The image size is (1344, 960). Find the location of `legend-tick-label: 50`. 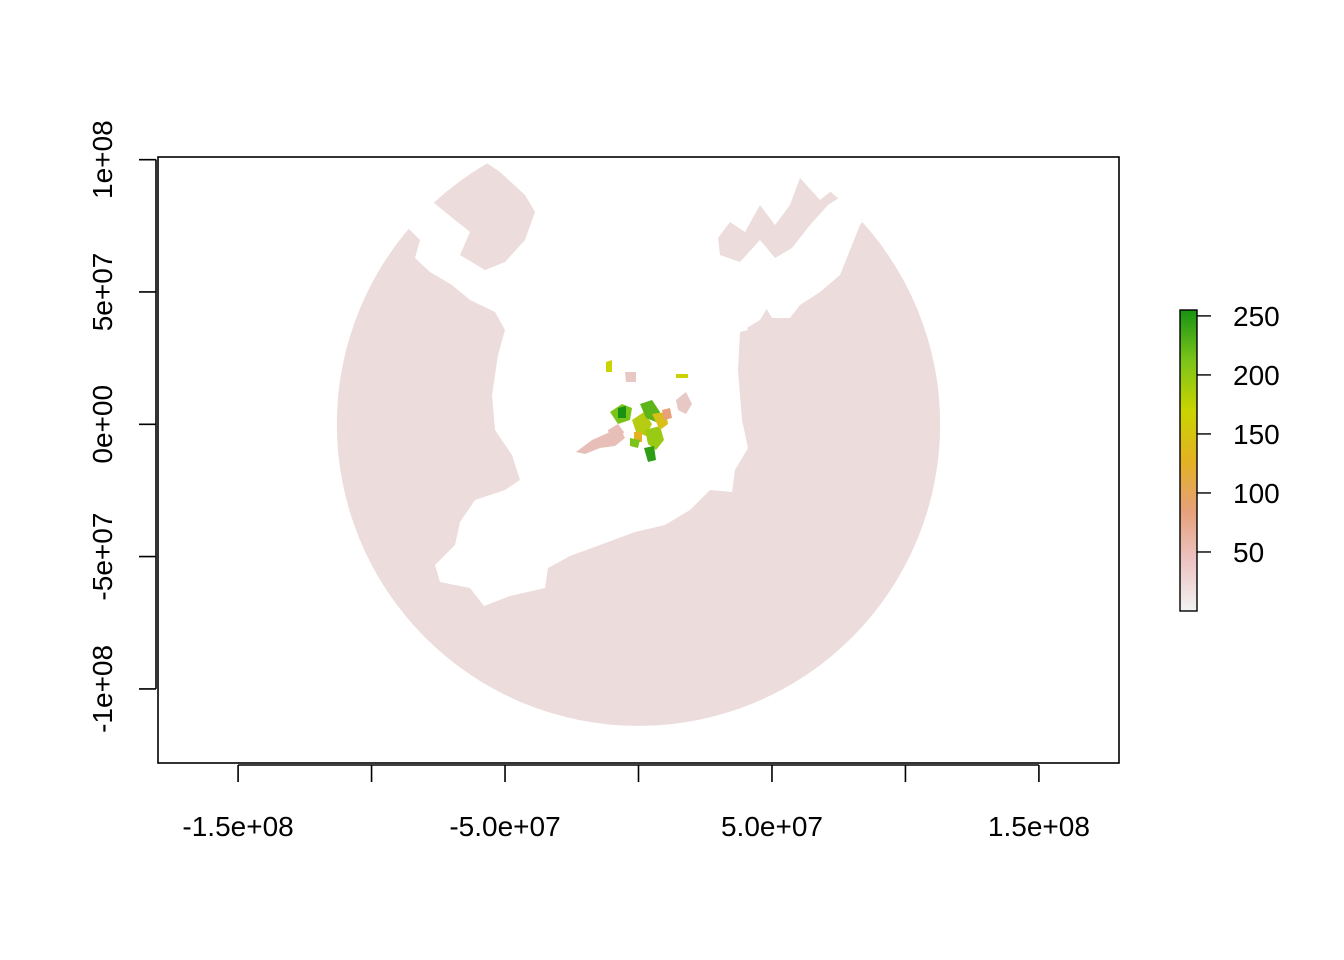

legend-tick-label: 50 is located at coordinates (1248, 552).